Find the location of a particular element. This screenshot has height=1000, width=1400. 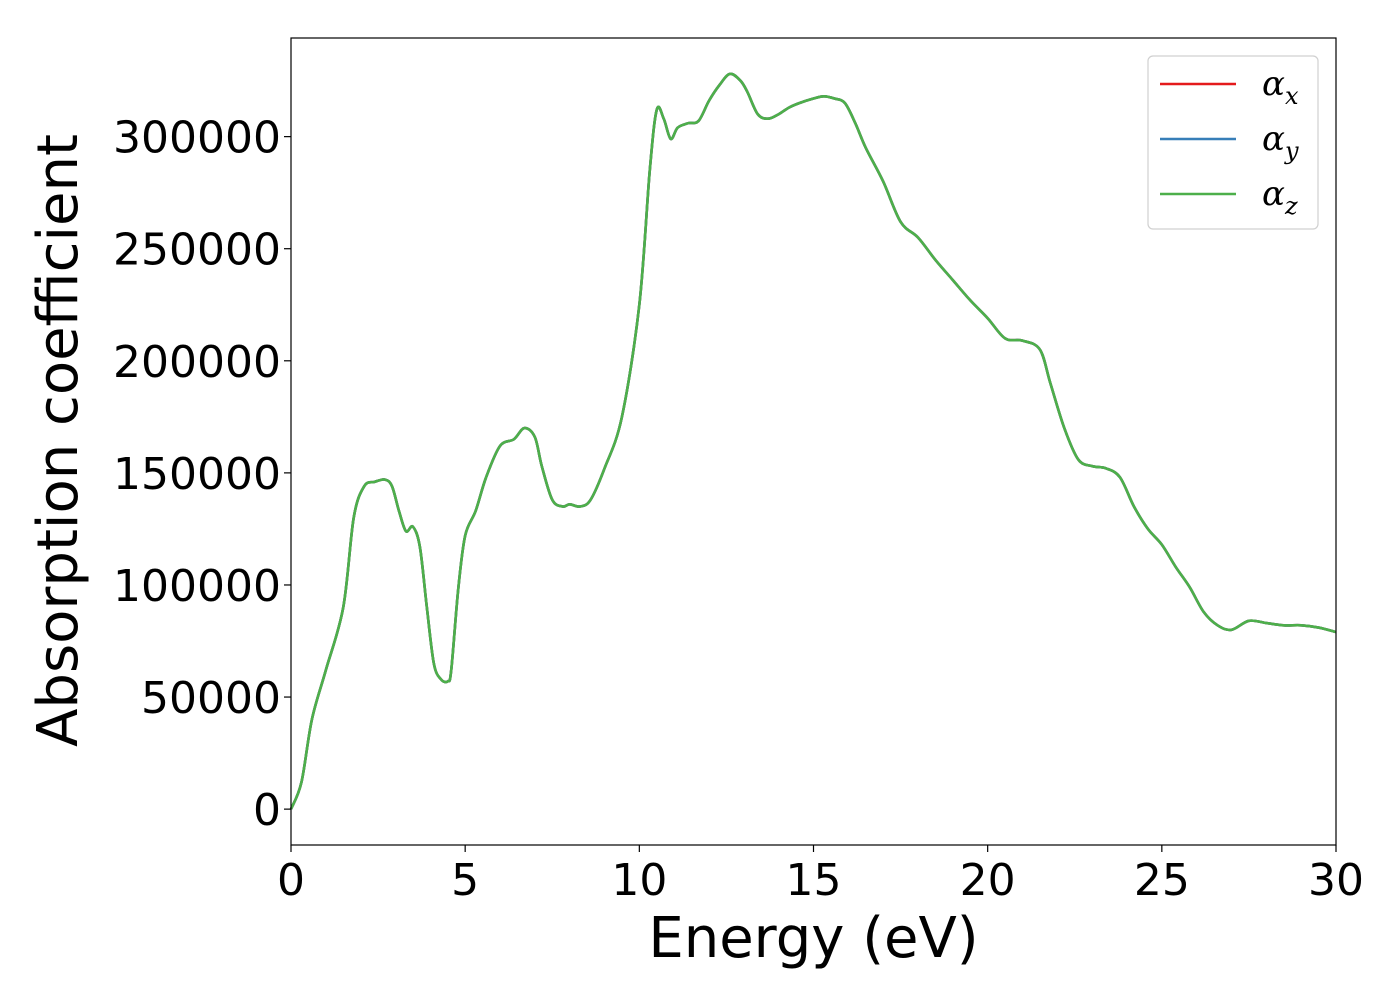

x-tick-label: 5 is located at coordinates (465, 880).